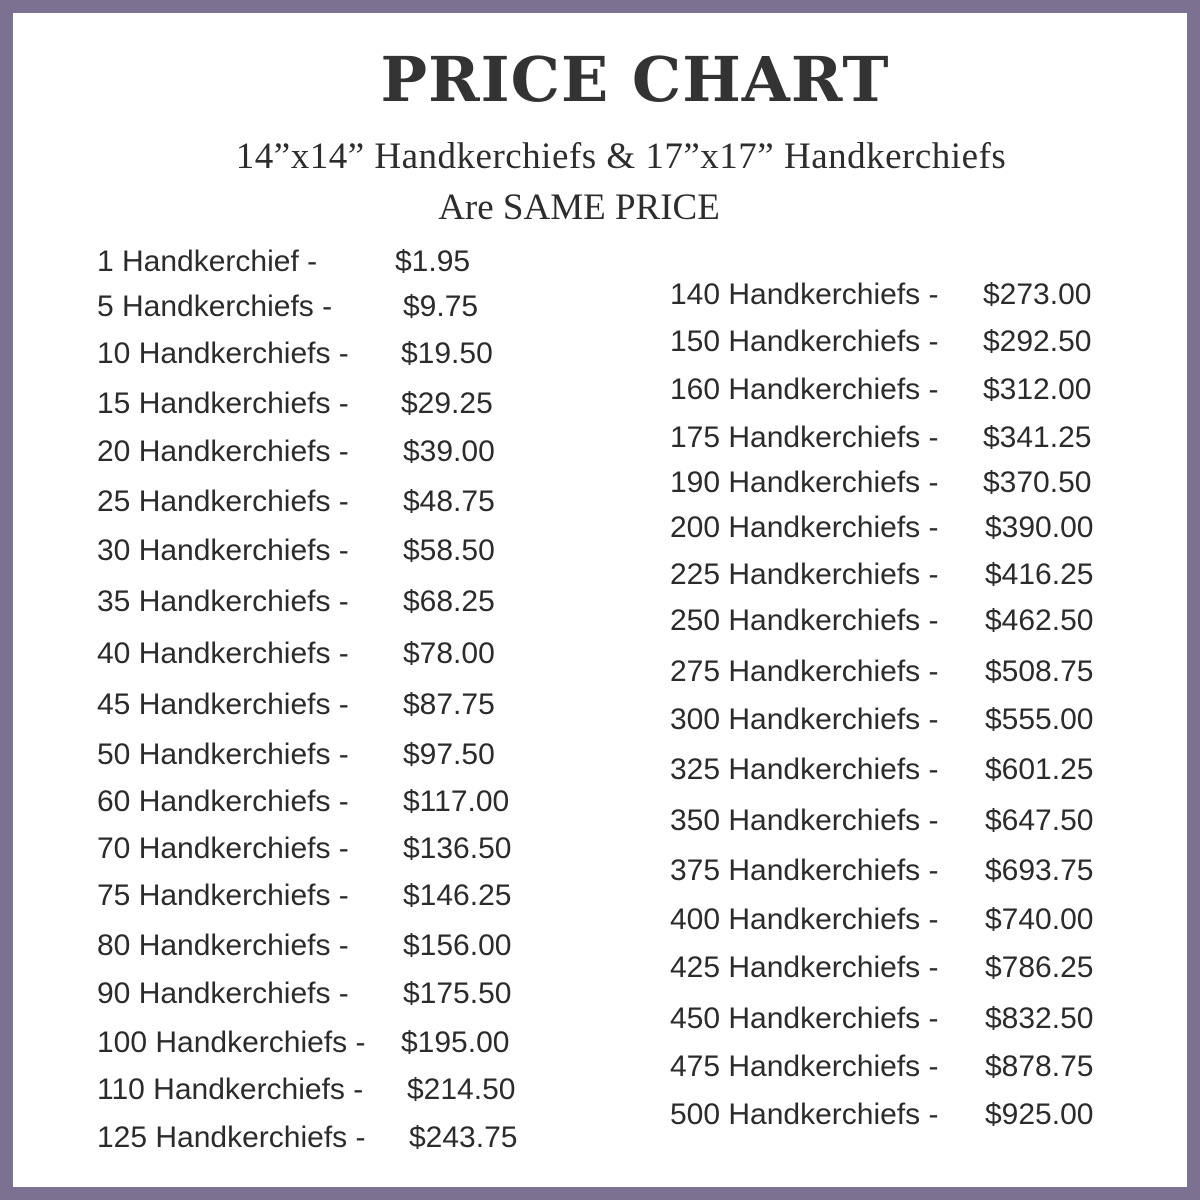 The height and width of the screenshot is (1200, 1200). What do you see at coordinates (223, 601) in the screenshot?
I see `quantity-label: 35 Handkerchiefs -` at bounding box center [223, 601].